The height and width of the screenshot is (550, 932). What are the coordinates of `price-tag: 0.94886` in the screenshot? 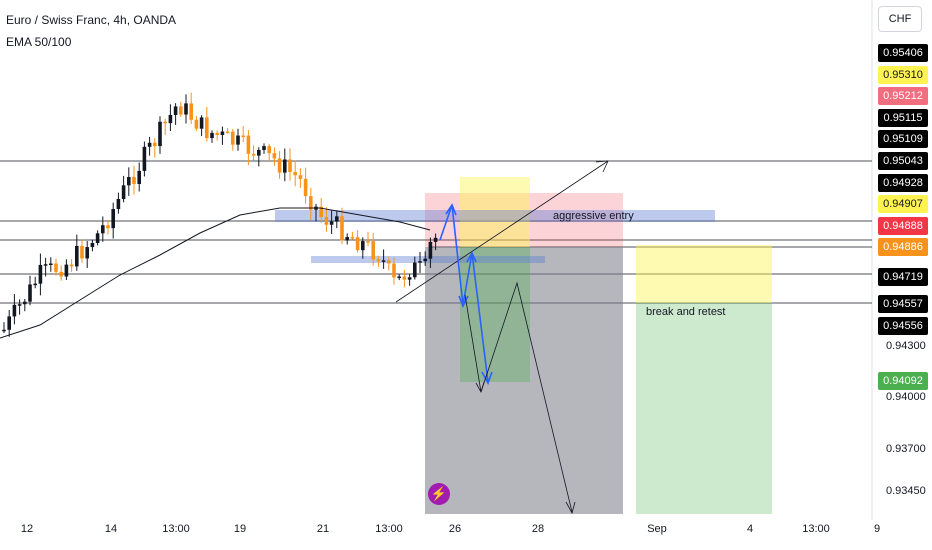 It's located at (903, 247).